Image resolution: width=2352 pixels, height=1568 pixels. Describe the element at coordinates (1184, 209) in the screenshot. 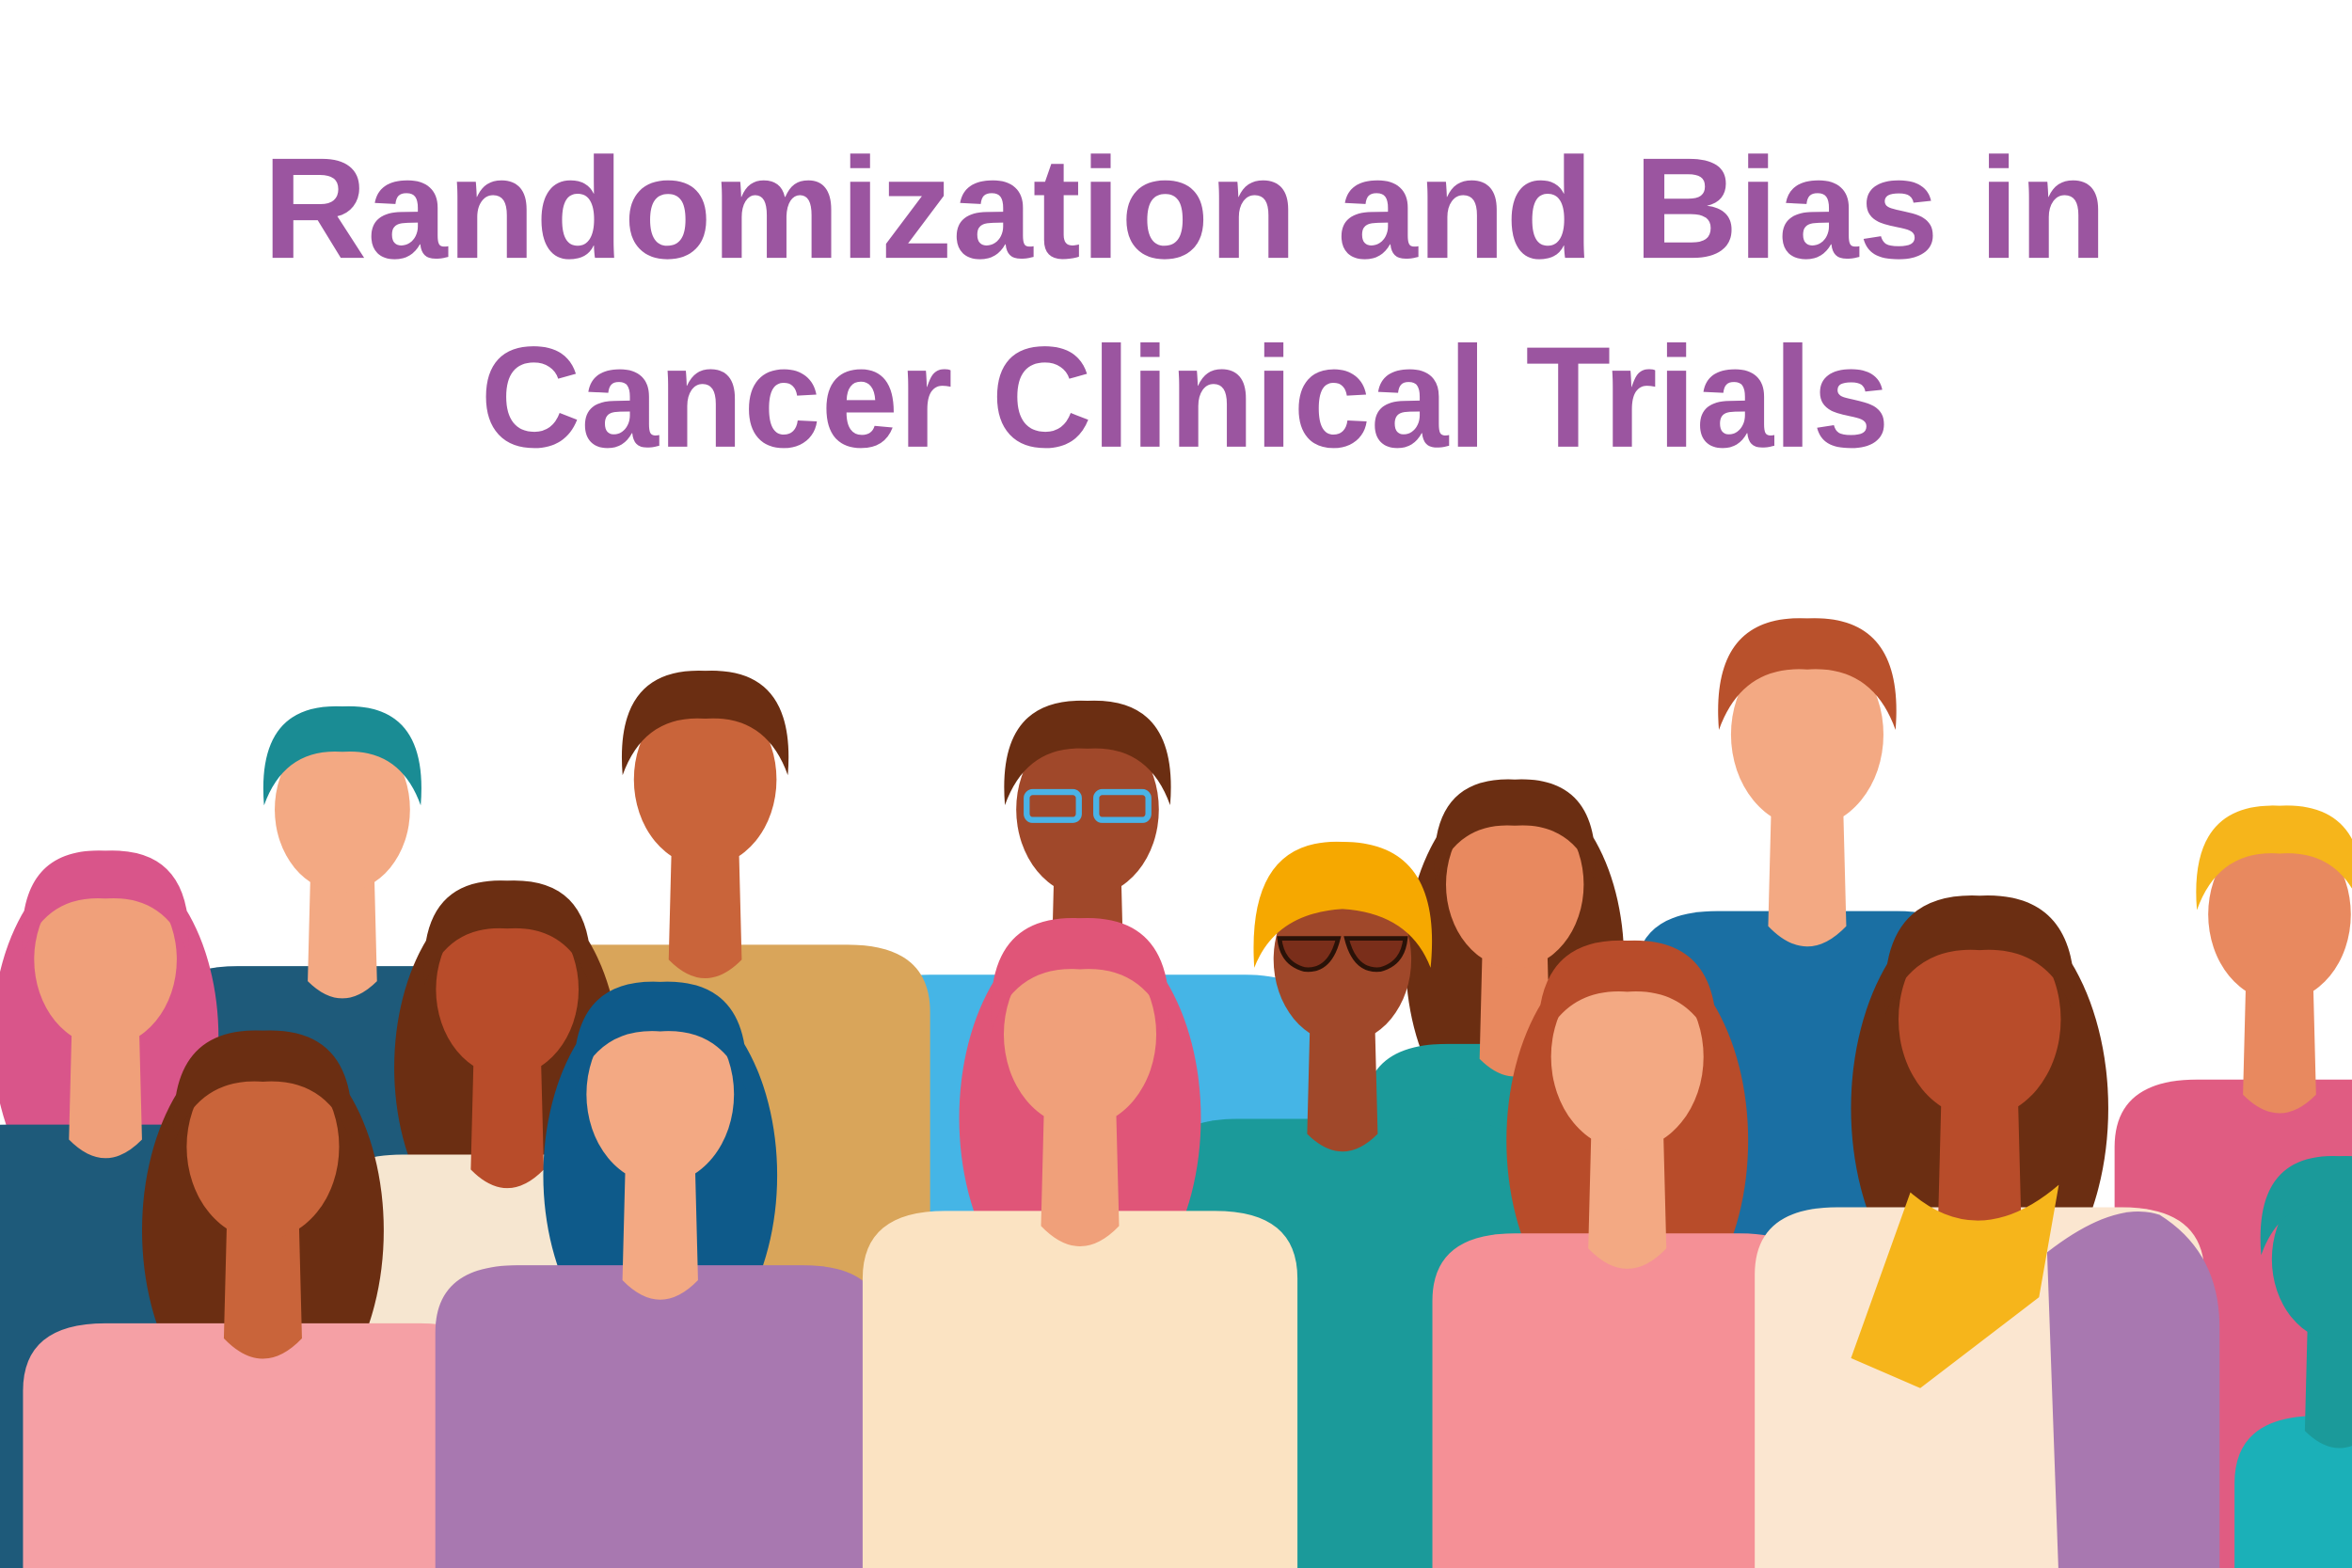

I see `title-line: Randomization and Bias in` at that location.